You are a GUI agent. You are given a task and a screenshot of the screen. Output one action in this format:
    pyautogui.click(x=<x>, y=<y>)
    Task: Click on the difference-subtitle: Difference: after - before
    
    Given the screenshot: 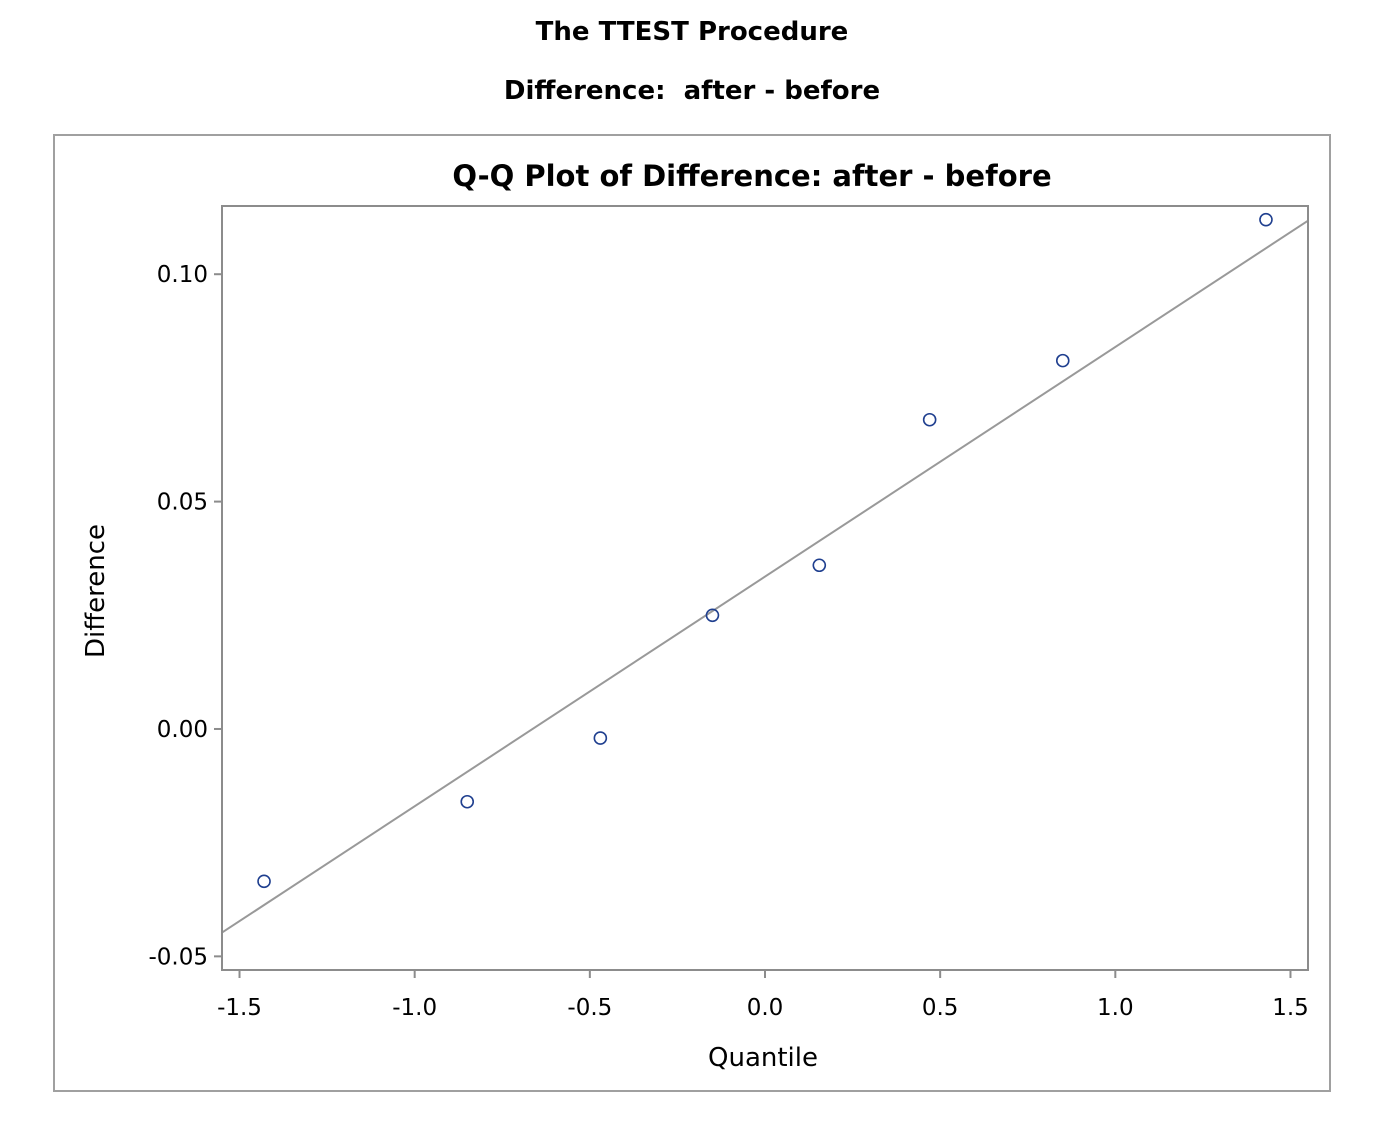 What is the action you would take?
    pyautogui.click(x=692, y=91)
    